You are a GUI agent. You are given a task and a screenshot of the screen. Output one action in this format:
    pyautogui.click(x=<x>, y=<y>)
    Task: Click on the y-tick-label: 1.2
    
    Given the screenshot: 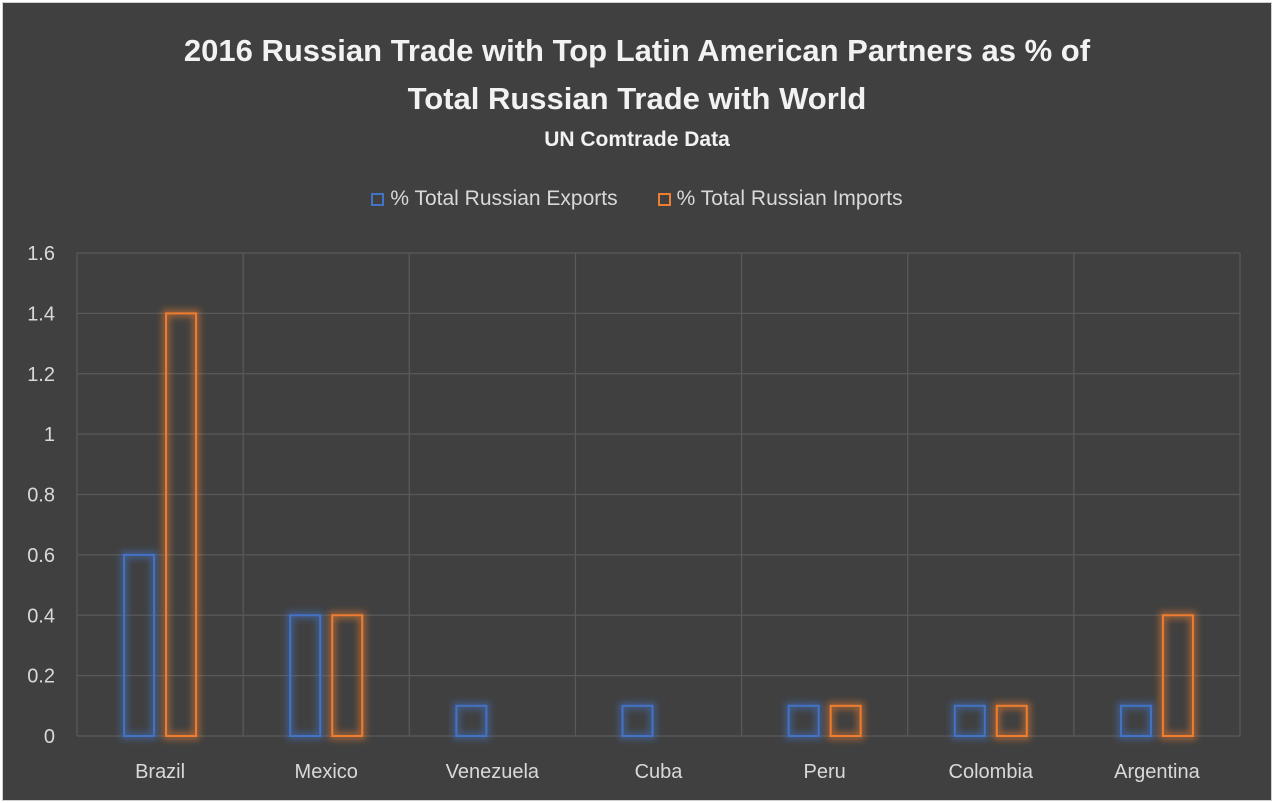 What is the action you would take?
    pyautogui.click(x=41, y=375)
    